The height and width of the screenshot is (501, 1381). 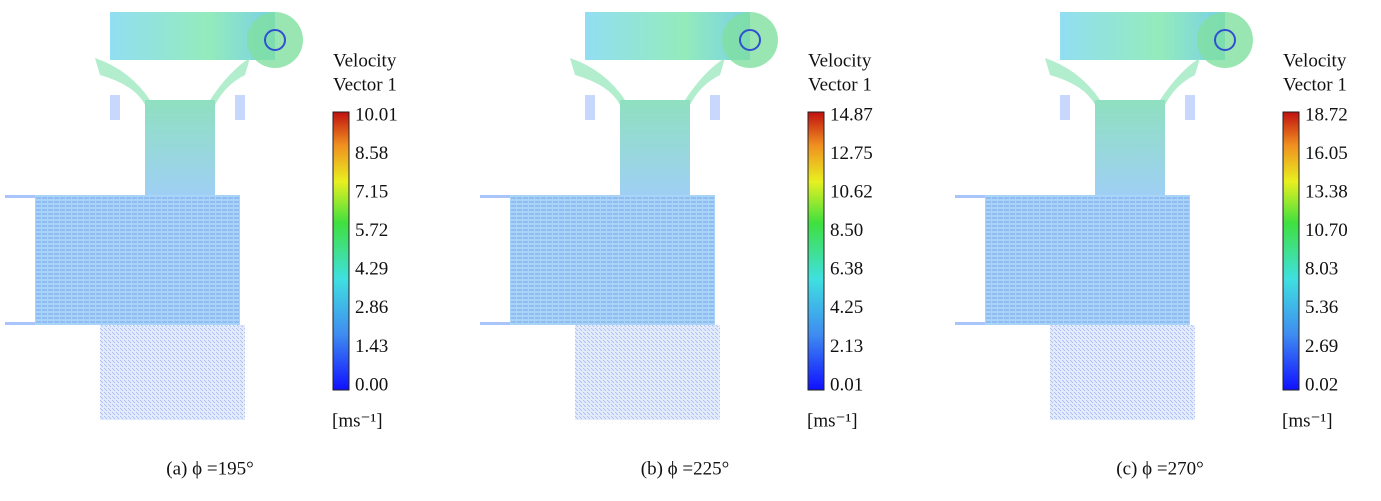 What do you see at coordinates (1159, 468) in the screenshot?
I see `caption: (c) ϕ =270°` at bounding box center [1159, 468].